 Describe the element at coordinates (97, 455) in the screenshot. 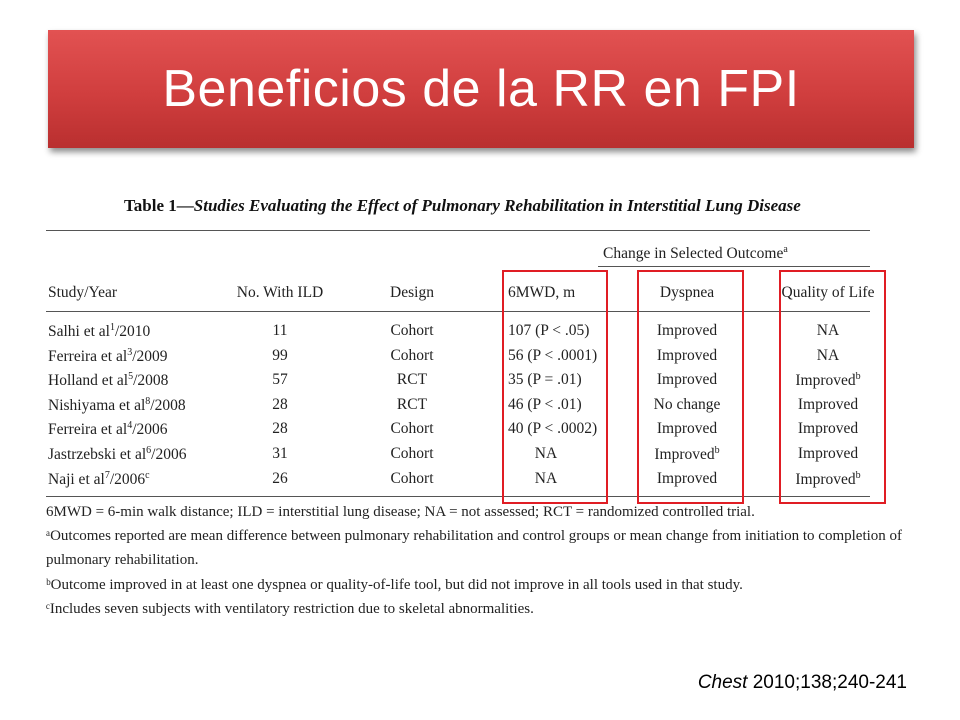

I see `study-name: Jastrzebski et al` at that location.